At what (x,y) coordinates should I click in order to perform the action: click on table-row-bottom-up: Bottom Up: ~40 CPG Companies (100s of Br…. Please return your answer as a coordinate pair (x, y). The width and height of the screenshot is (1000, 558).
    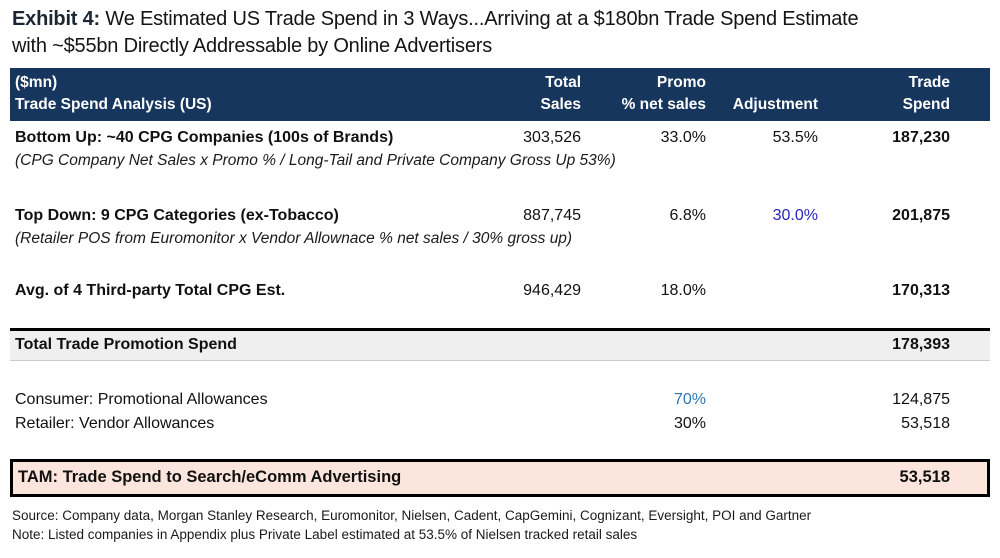
    Looking at the image, I should click on (500, 137).